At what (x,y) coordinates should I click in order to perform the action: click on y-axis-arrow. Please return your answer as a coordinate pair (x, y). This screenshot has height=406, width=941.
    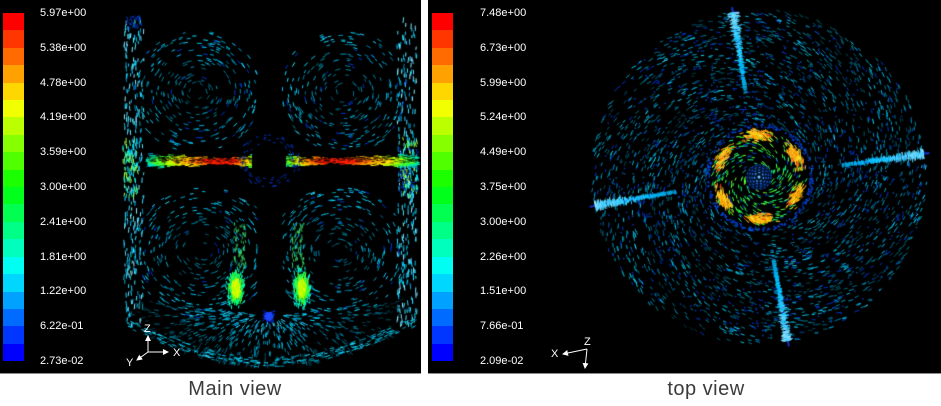
    Looking at the image, I should click on (142, 356).